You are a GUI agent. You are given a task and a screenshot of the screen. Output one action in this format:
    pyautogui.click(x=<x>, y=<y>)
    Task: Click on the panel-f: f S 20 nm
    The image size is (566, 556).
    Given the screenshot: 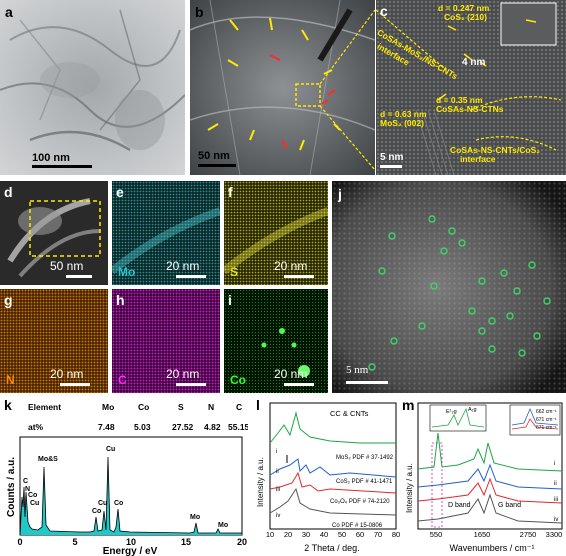 What is the action you would take?
    pyautogui.click(x=276, y=233)
    